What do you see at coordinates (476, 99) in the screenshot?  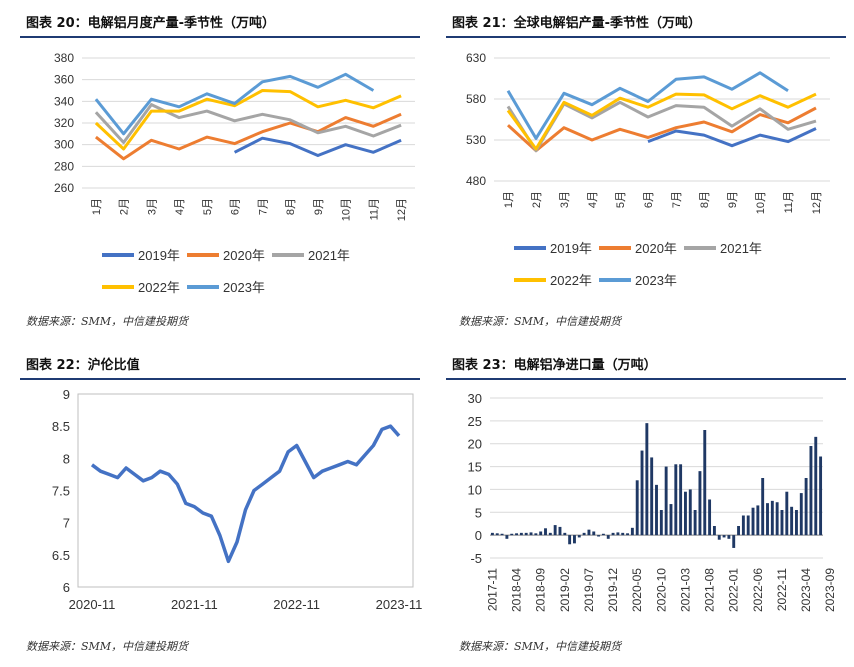 I see `y-tick-label: 580` at bounding box center [476, 99].